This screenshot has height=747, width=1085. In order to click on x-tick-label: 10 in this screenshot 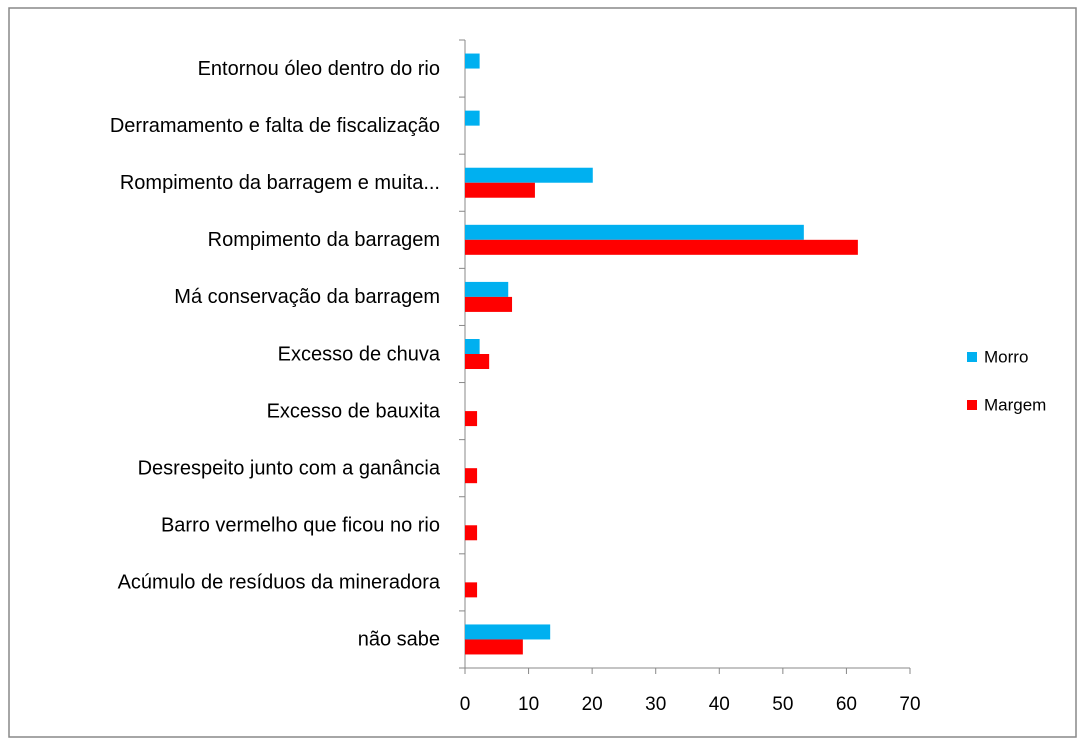, I will do `click(528, 704)`.